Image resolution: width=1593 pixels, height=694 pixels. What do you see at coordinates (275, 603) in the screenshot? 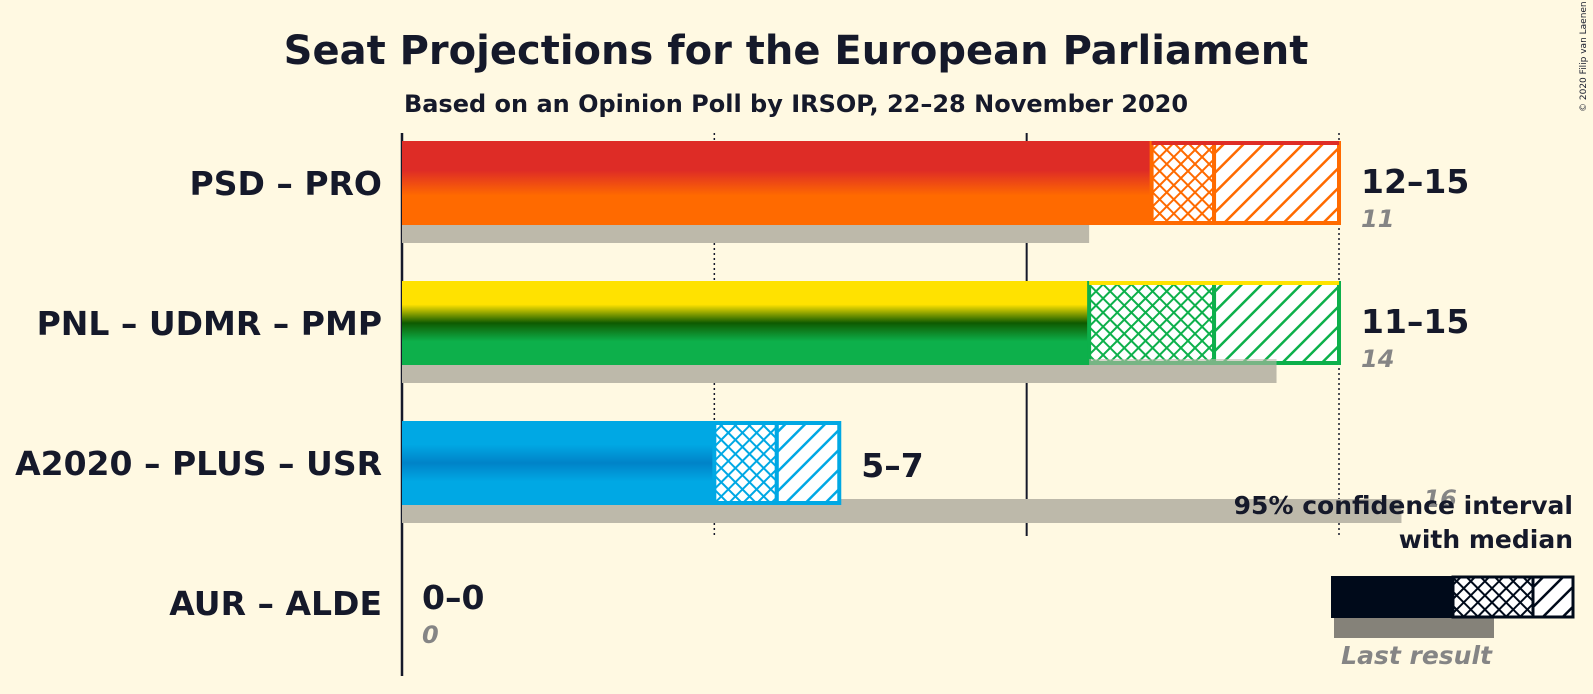
I see `party-label: AUR – ALDE` at bounding box center [275, 603].